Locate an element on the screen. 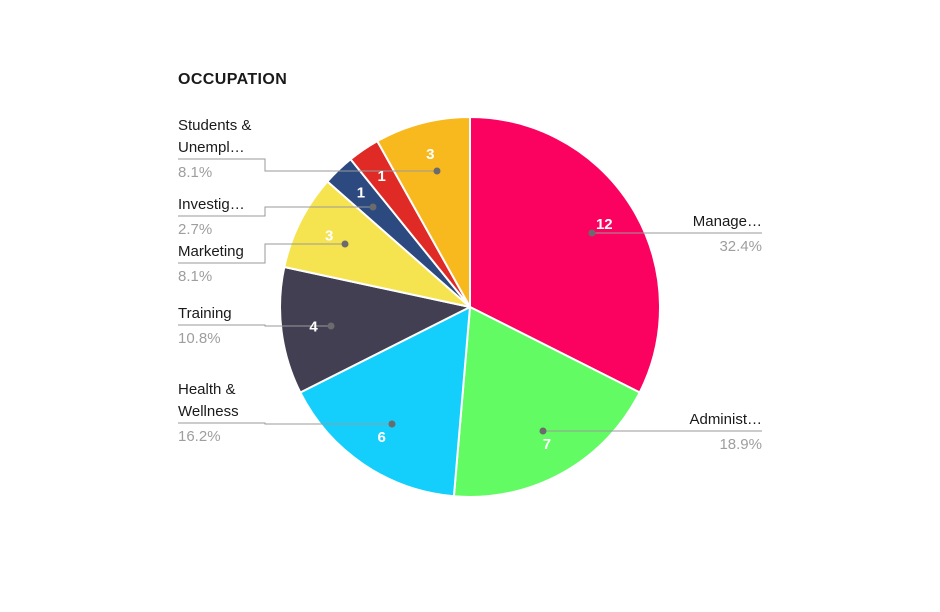 Image resolution: width=940 pixels, height=612 pixels. slice-label-percent-training: 10.8% is located at coordinates (199, 338).